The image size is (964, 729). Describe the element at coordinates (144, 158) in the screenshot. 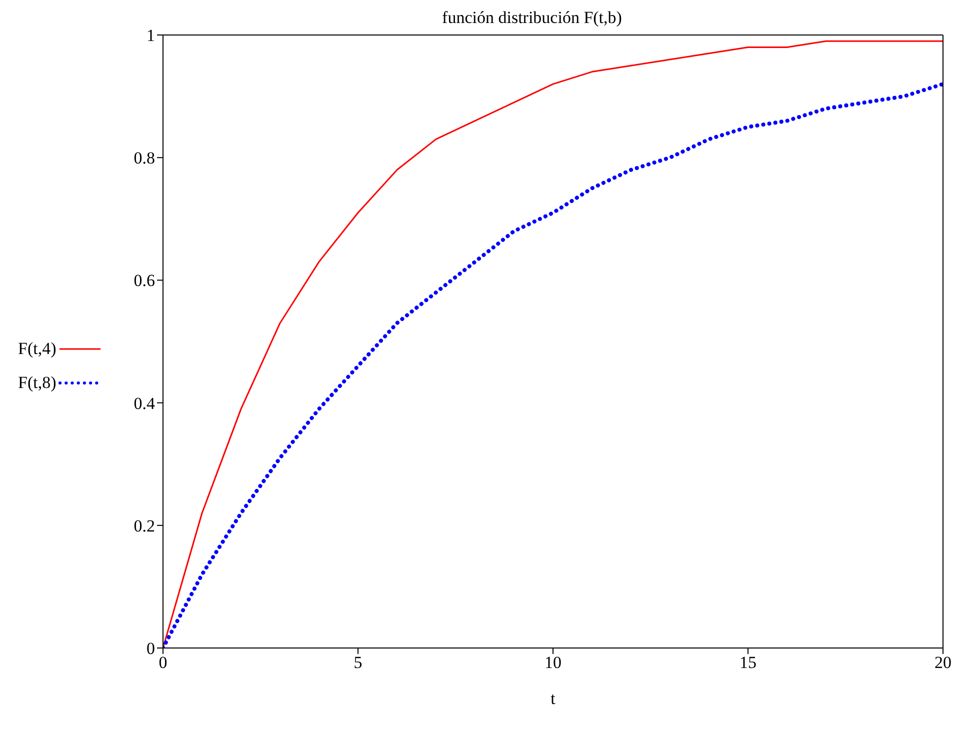

I see `y-tick-label: 0.8` at that location.